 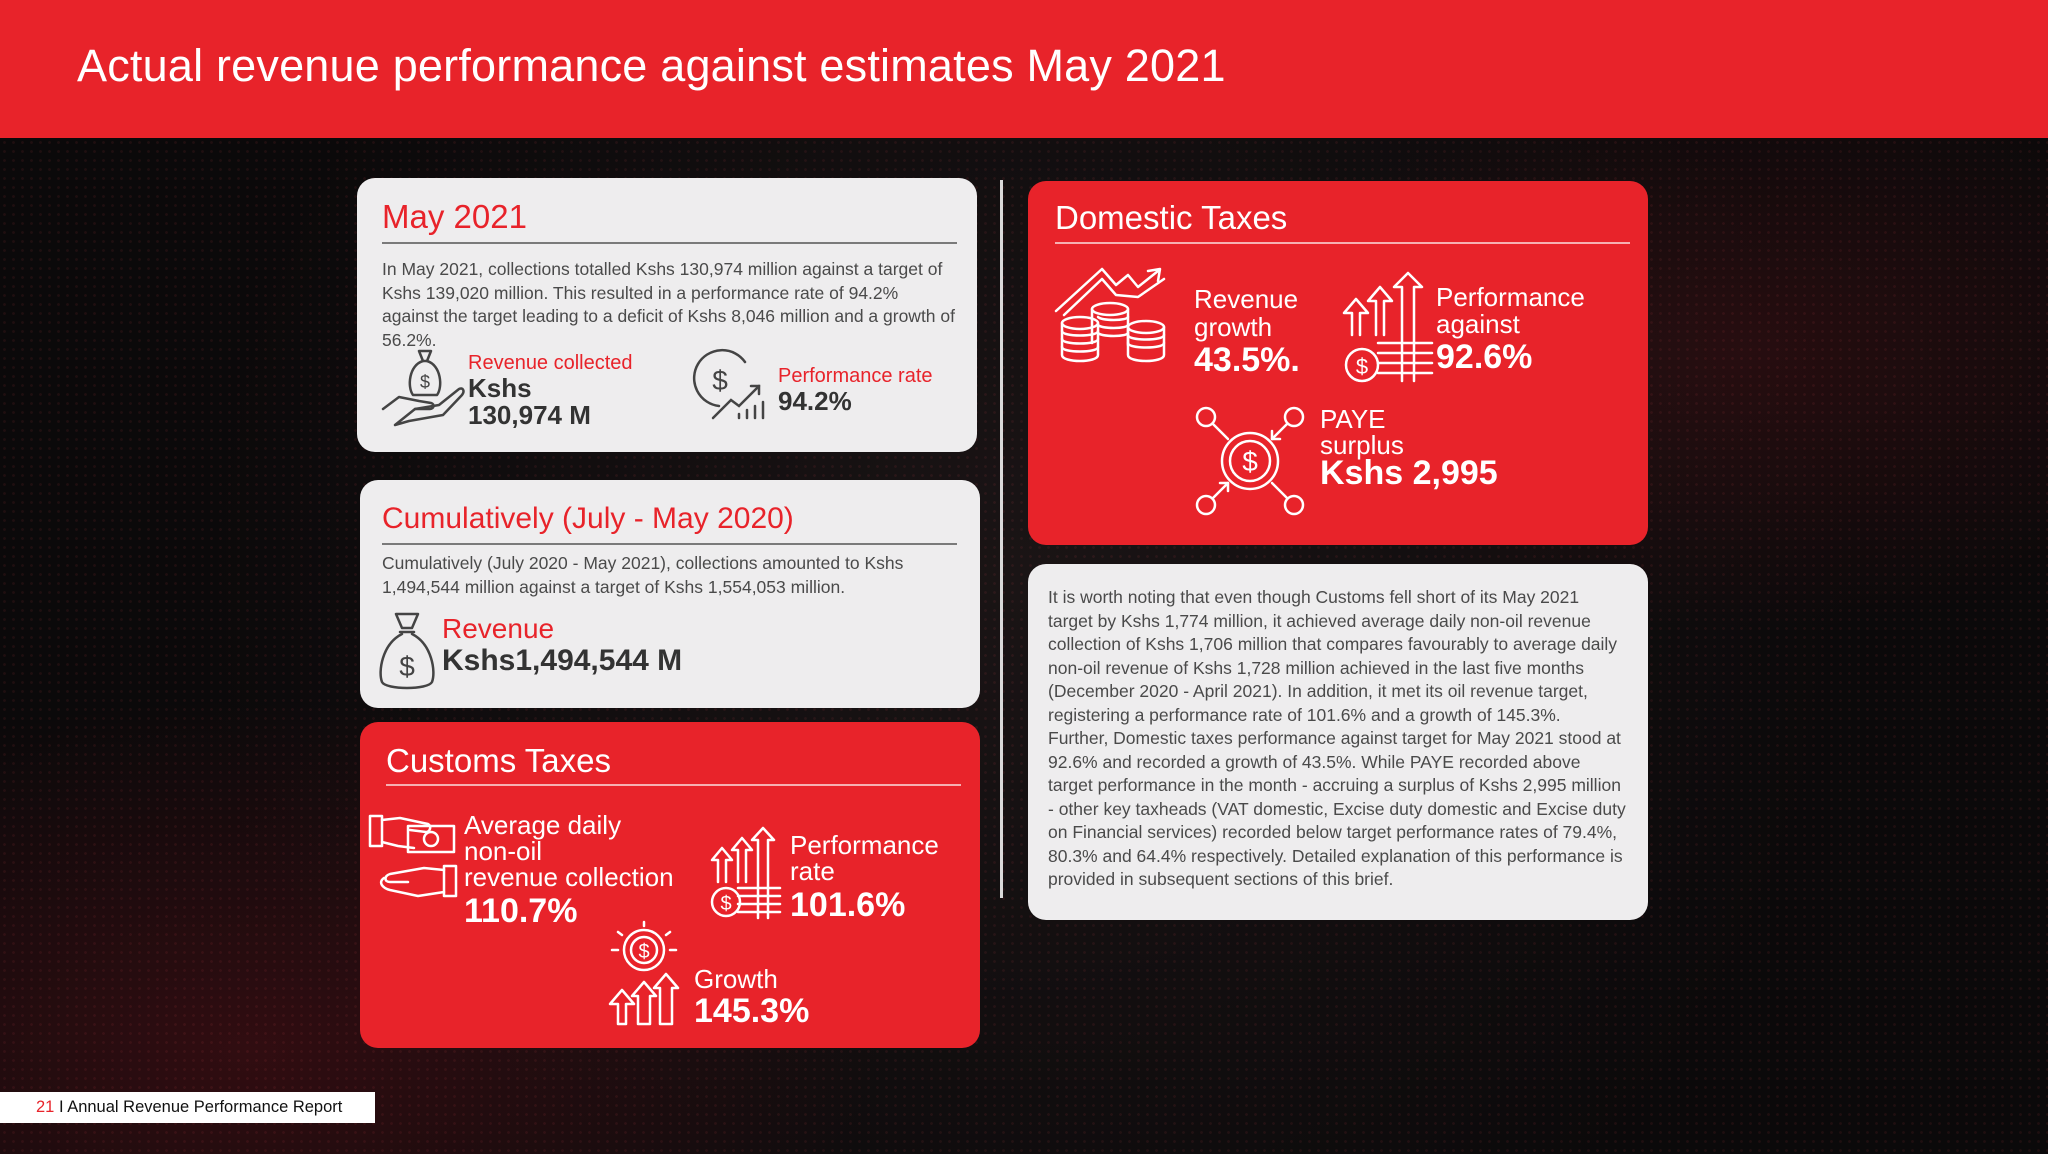 I want to click on performance-rate-label: Performance rate, so click(x=855, y=376).